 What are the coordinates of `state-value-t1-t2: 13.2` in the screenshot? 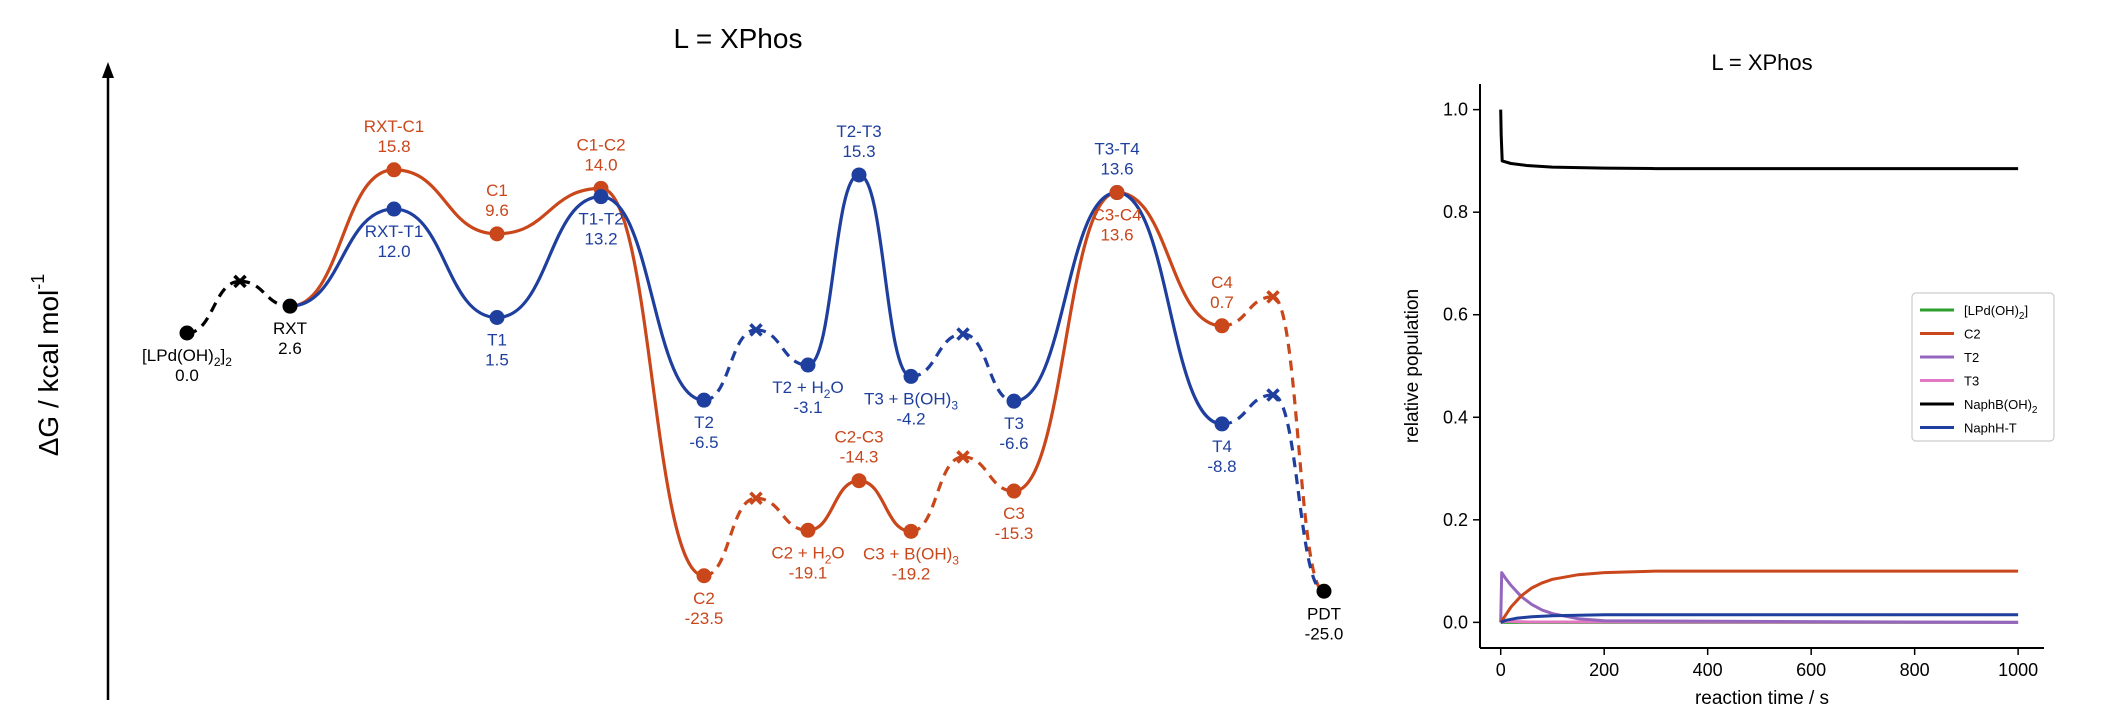 It's located at (600, 239).